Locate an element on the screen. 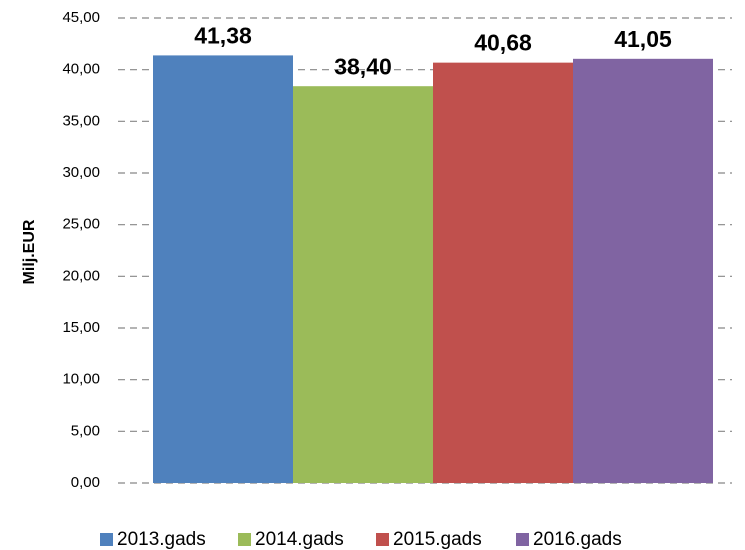 This screenshot has width=745, height=550. y-tick-label: 30,00 is located at coordinates (81, 172).